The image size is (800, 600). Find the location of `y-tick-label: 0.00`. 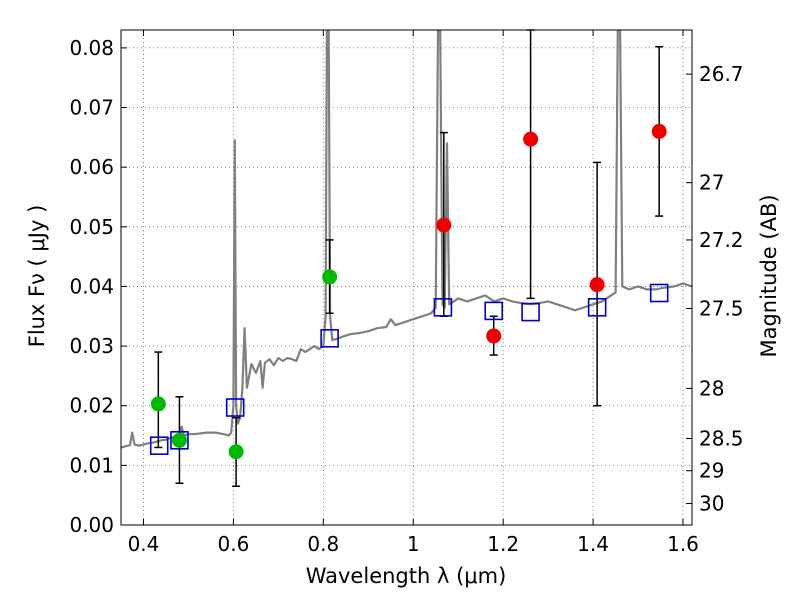

y-tick-label: 0.00 is located at coordinates (91, 525).